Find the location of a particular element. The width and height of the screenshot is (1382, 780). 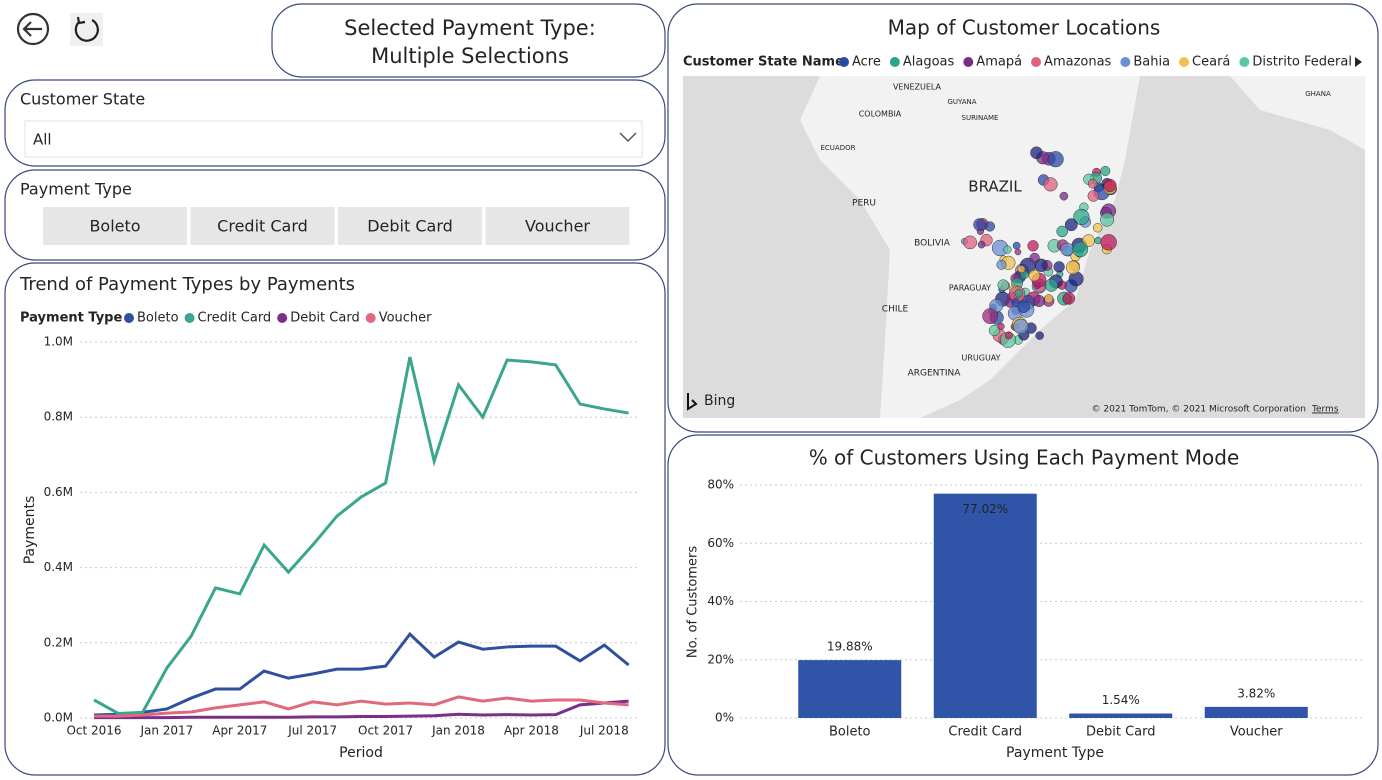

payment-button-label: Boleto is located at coordinates (114, 226).